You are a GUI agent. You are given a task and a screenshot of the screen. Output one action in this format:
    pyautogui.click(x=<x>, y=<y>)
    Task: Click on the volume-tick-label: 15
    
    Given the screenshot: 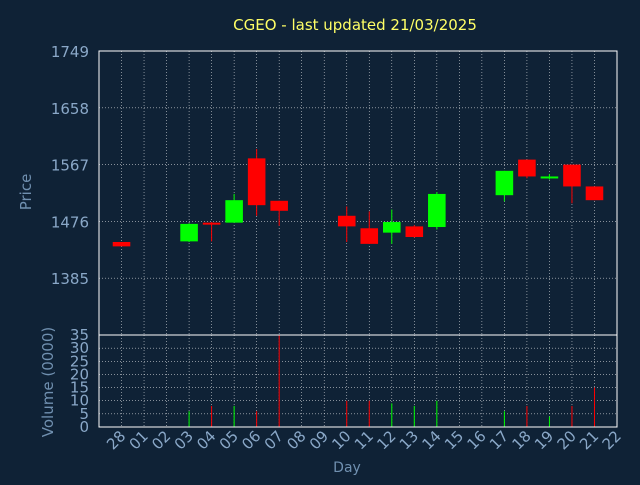 What is the action you would take?
    pyautogui.click(x=79, y=388)
    